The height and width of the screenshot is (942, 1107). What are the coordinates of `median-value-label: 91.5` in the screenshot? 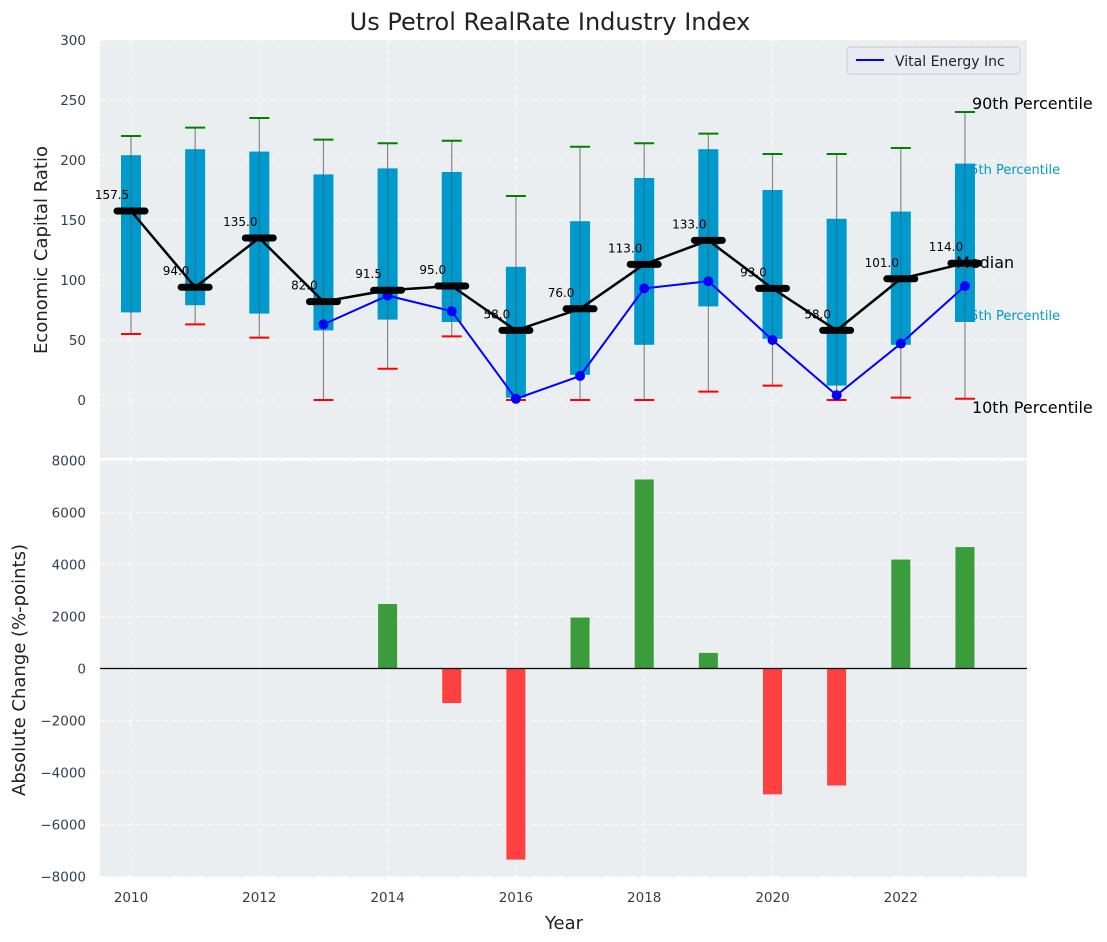 It's located at (368, 274).